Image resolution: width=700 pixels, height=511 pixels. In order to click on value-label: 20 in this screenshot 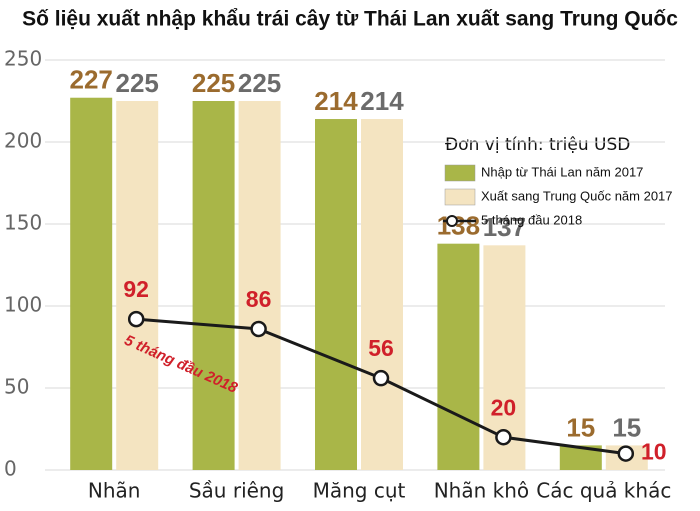, I will do `click(504, 407)`.